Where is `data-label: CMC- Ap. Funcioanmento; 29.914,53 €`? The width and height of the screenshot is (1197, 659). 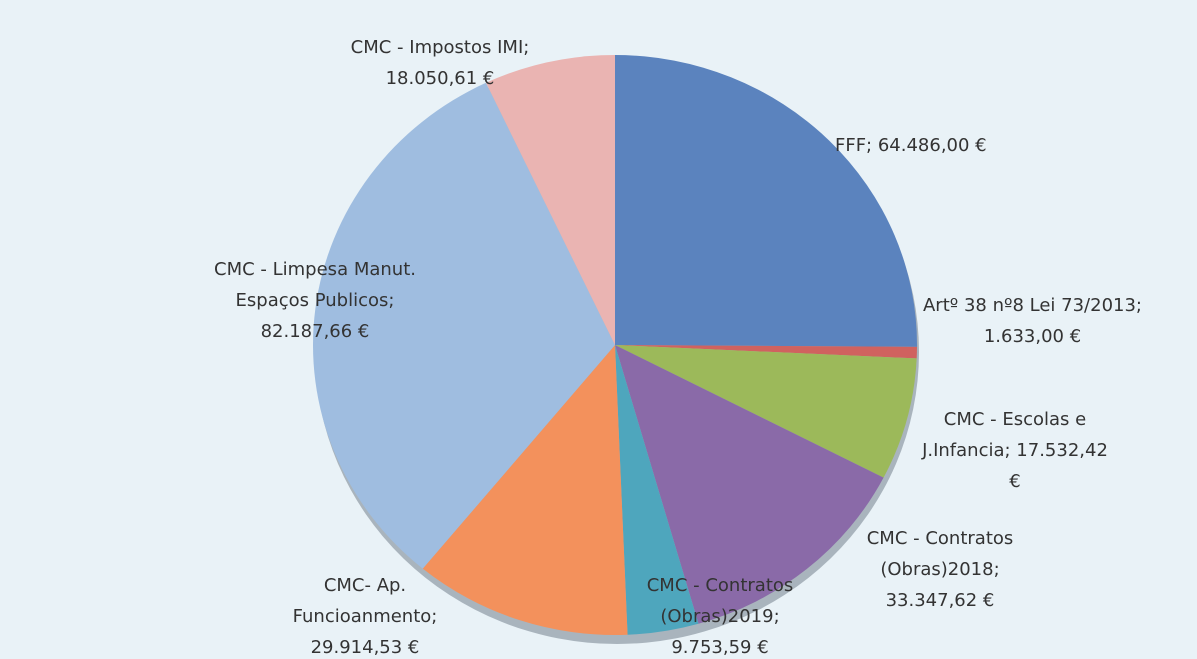
data-label: CMC- Ap. Funcioanmento; 29.914,53 € is located at coordinates (365, 616).